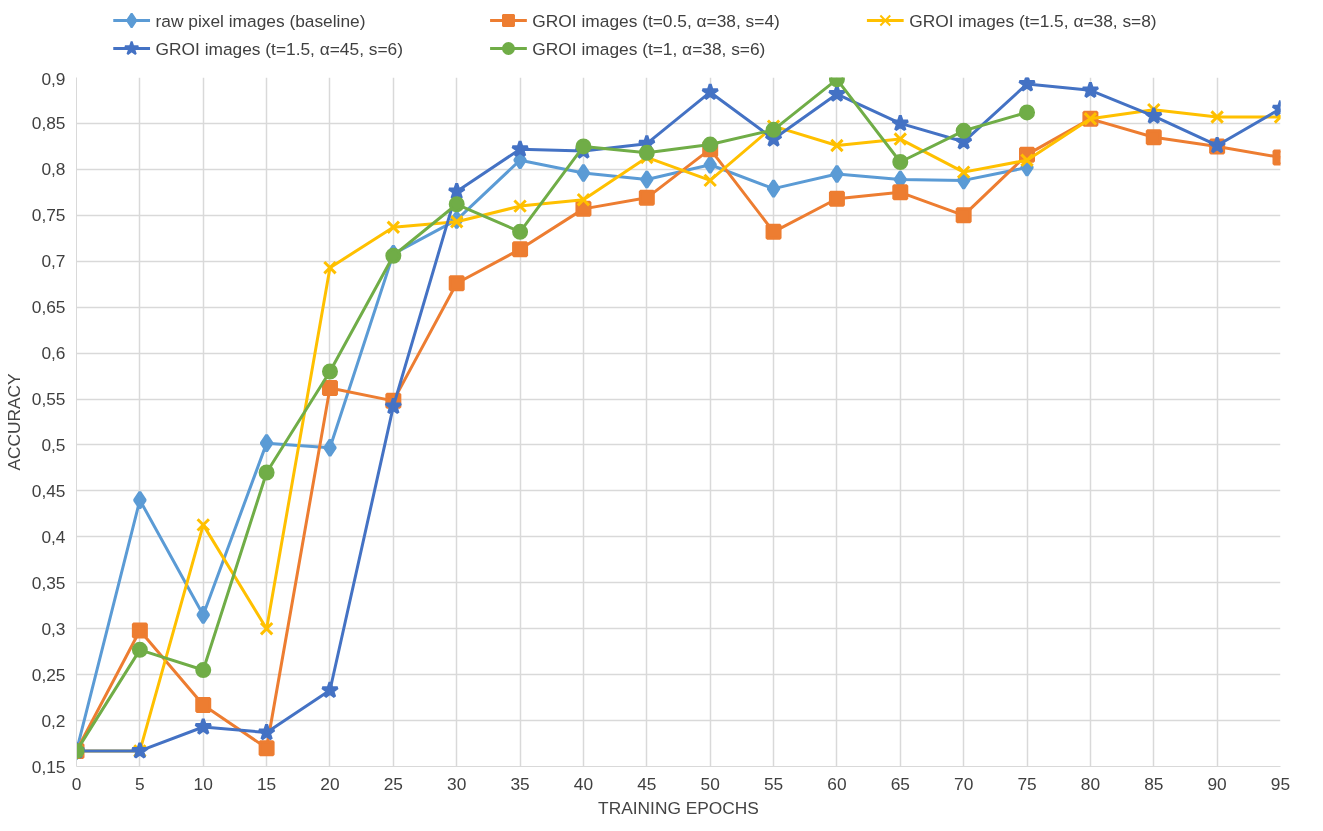 The image size is (1323, 831). What do you see at coordinates (48, 674) in the screenshot?
I see `y-tick-label: 0,25` at bounding box center [48, 674].